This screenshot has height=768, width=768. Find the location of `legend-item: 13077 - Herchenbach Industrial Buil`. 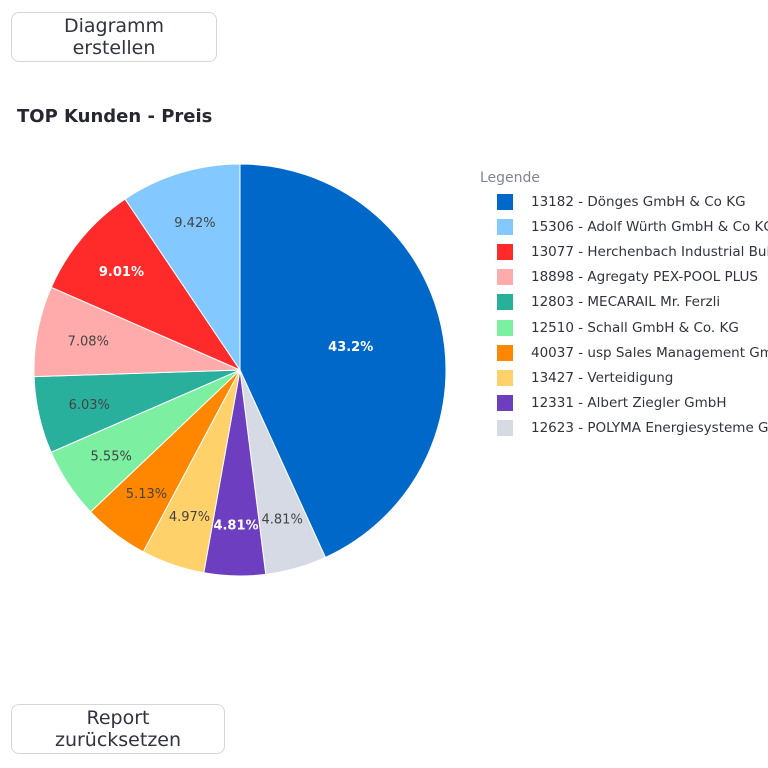

legend-item: 13077 - Herchenbach Industrial Buil is located at coordinates (624, 251).